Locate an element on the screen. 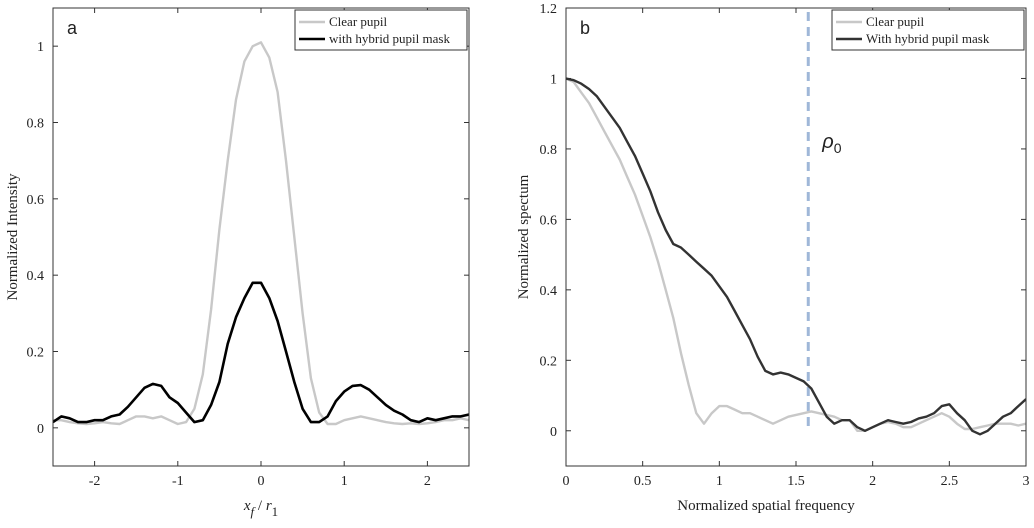  x-tick-label: 0.5 is located at coordinates (643, 481).